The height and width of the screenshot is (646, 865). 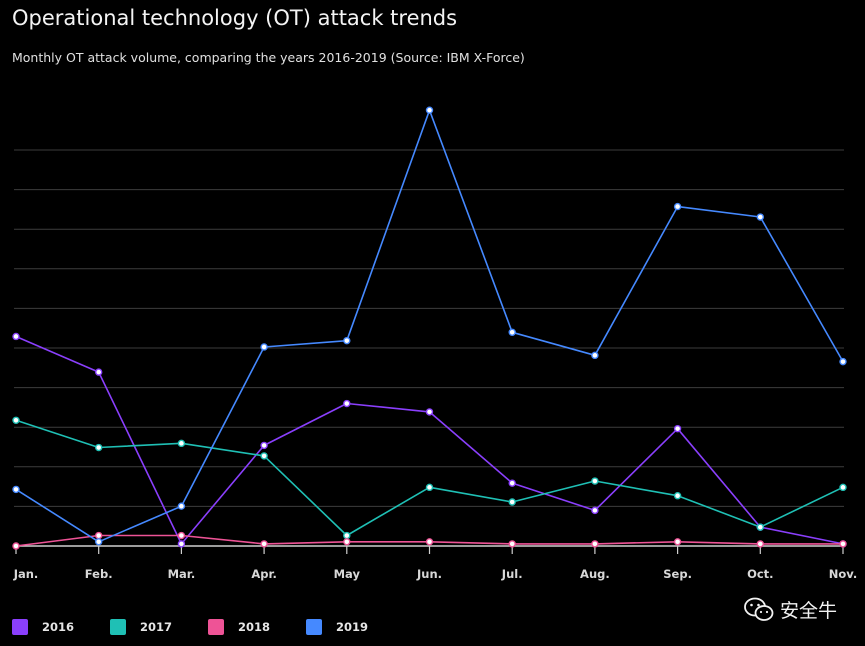 I want to click on watermark: 安全牛, so click(x=790, y=609).